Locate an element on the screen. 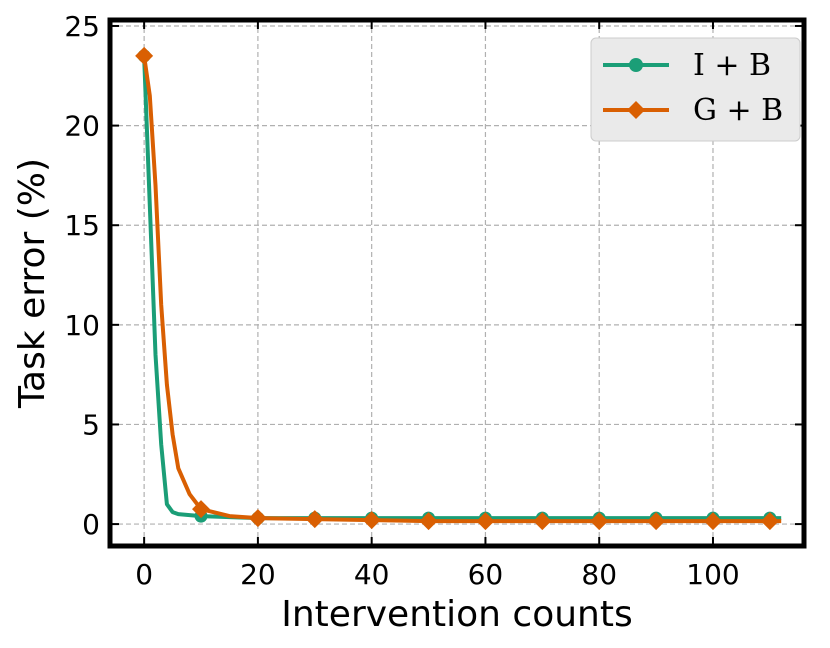  x-tick-label: 100 is located at coordinates (712, 574).